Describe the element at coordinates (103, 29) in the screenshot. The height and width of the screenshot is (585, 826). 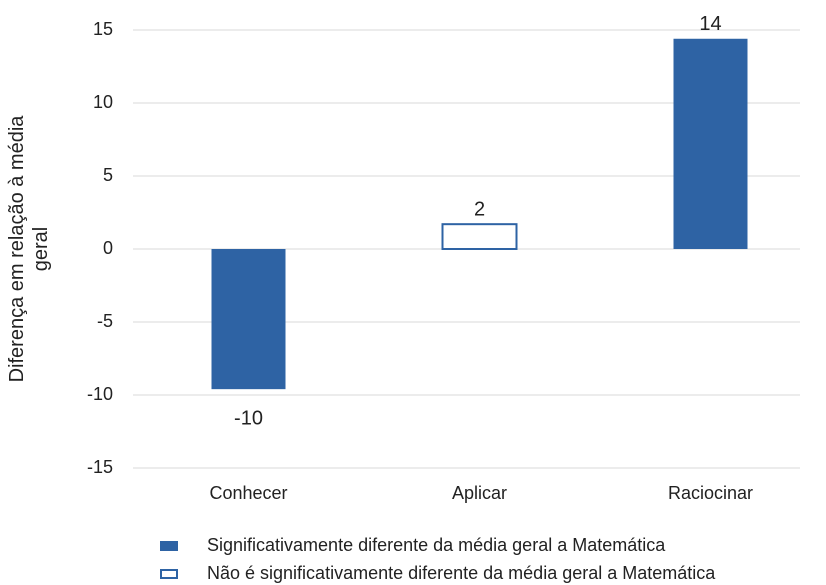
I see `y-tick-label: 15` at that location.